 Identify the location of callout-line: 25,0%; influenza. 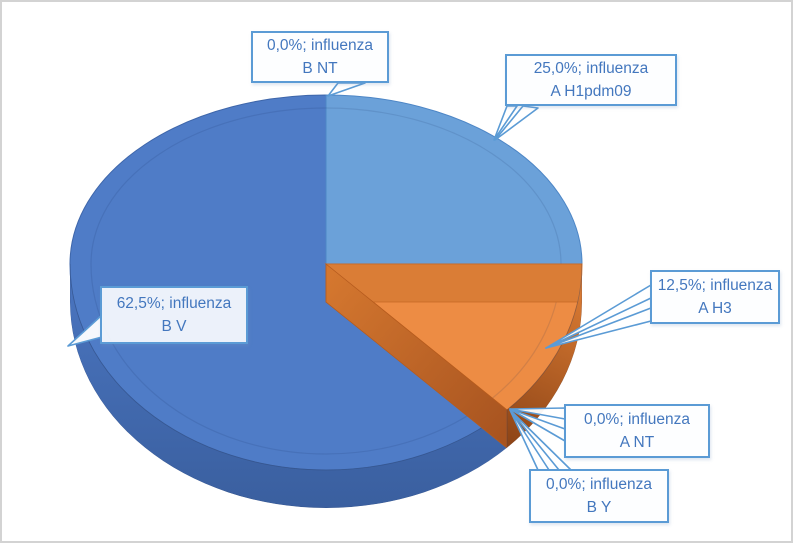
(591, 68).